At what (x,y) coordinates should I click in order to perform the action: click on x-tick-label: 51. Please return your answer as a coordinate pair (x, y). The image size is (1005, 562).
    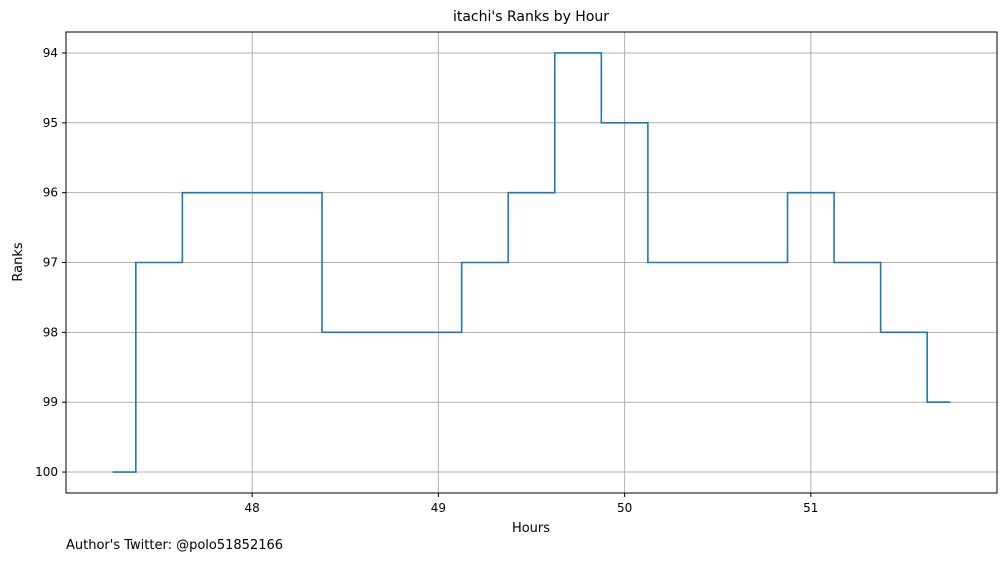
    Looking at the image, I should click on (810, 508).